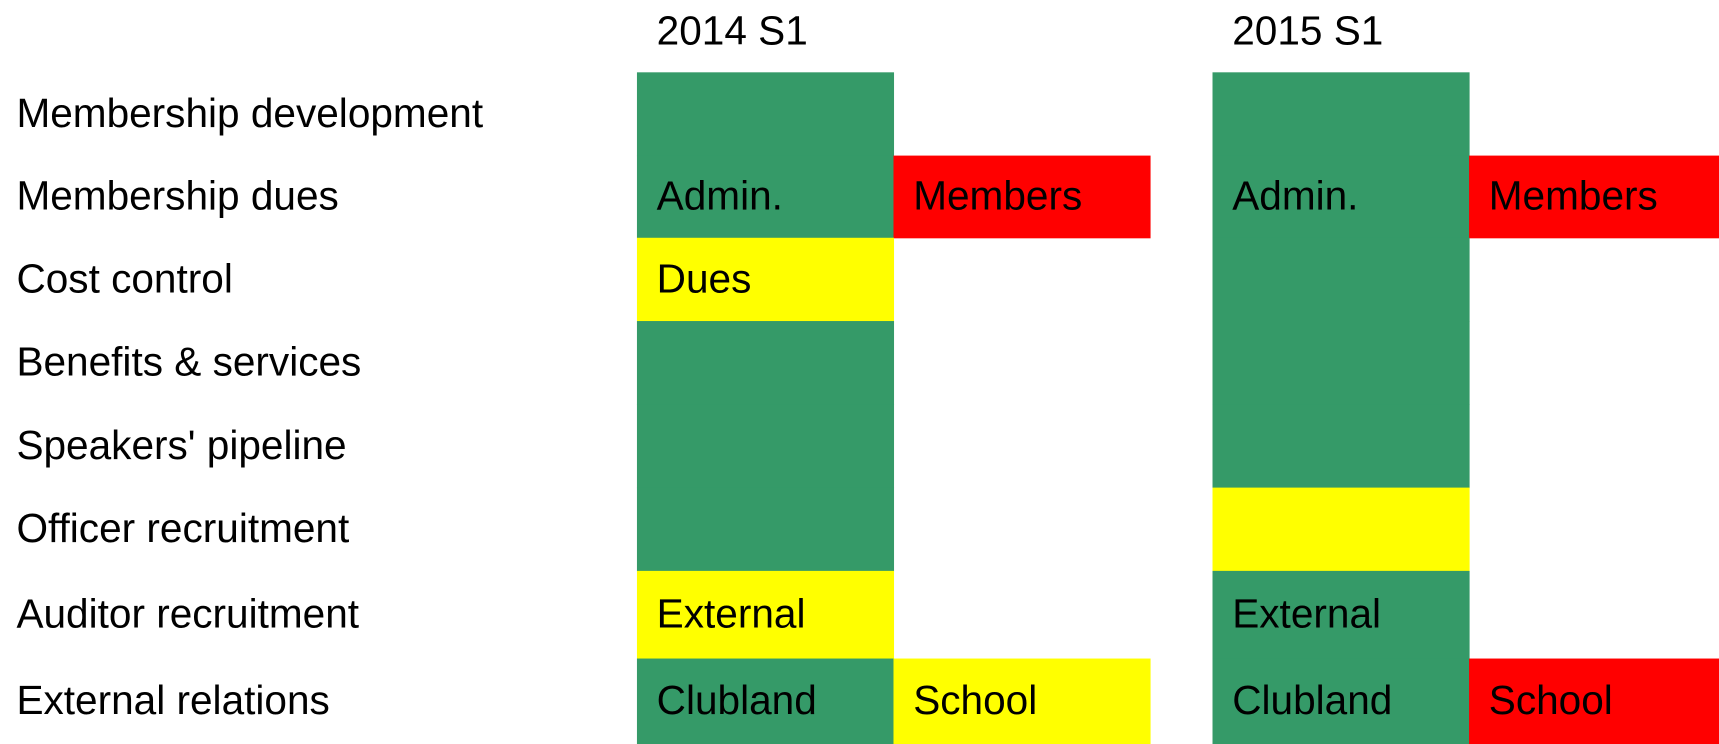  Describe the element at coordinates (181, 445) in the screenshot. I see `row-label: Speakers' pipeline` at that location.